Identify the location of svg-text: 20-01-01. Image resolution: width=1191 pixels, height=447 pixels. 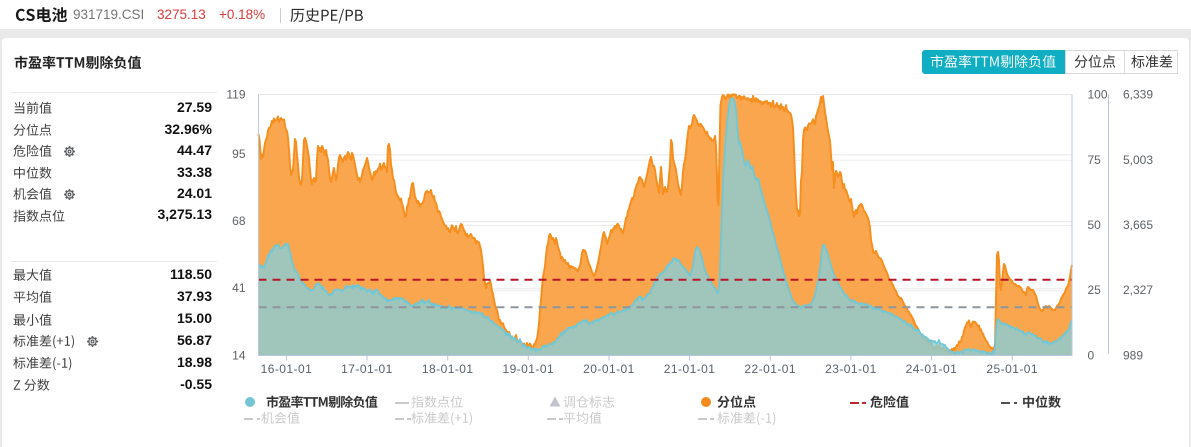
(609, 369).